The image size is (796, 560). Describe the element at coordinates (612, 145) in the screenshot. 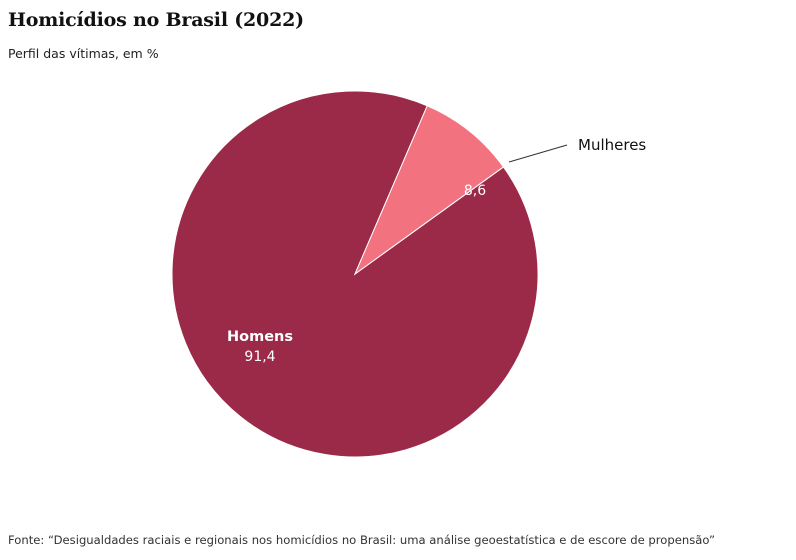

I see `slice-label-mulheres: Mulheres` at that location.